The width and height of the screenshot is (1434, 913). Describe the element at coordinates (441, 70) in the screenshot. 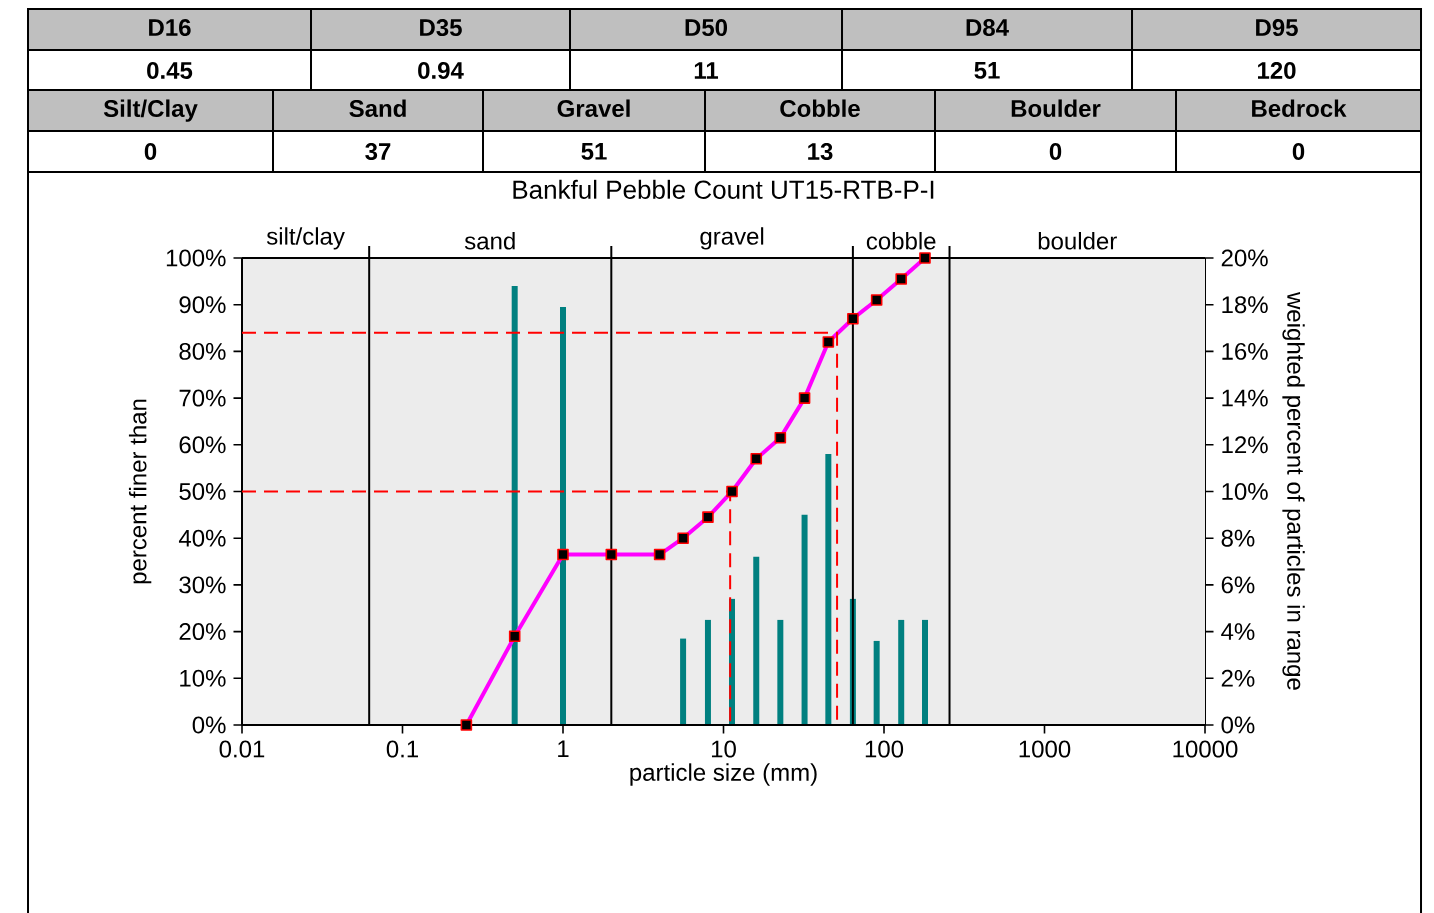

I see `data-label: 0.94` at that location.